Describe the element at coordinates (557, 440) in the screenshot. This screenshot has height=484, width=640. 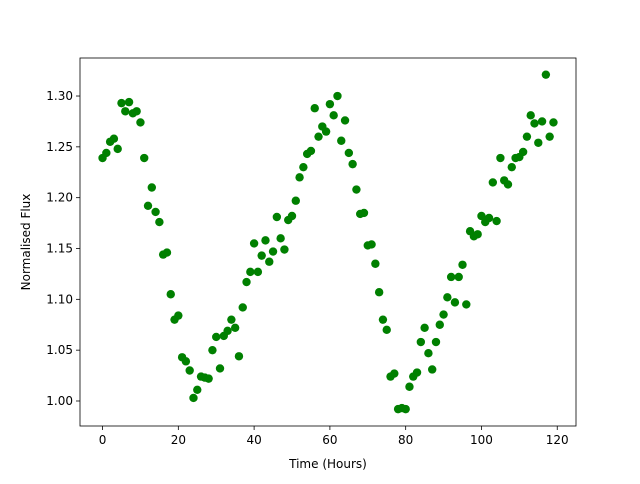
I see `x-tick-label: 120` at that location.